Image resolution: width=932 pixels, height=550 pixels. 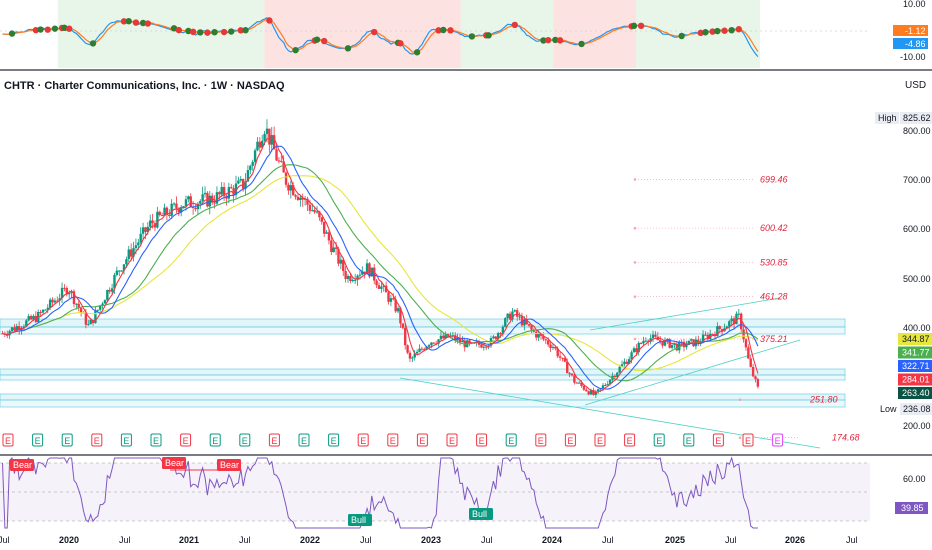 I want to click on rsi-pane: Bear Bear Bear Bull Bull 60.00 39.85, so click(x=464, y=492).